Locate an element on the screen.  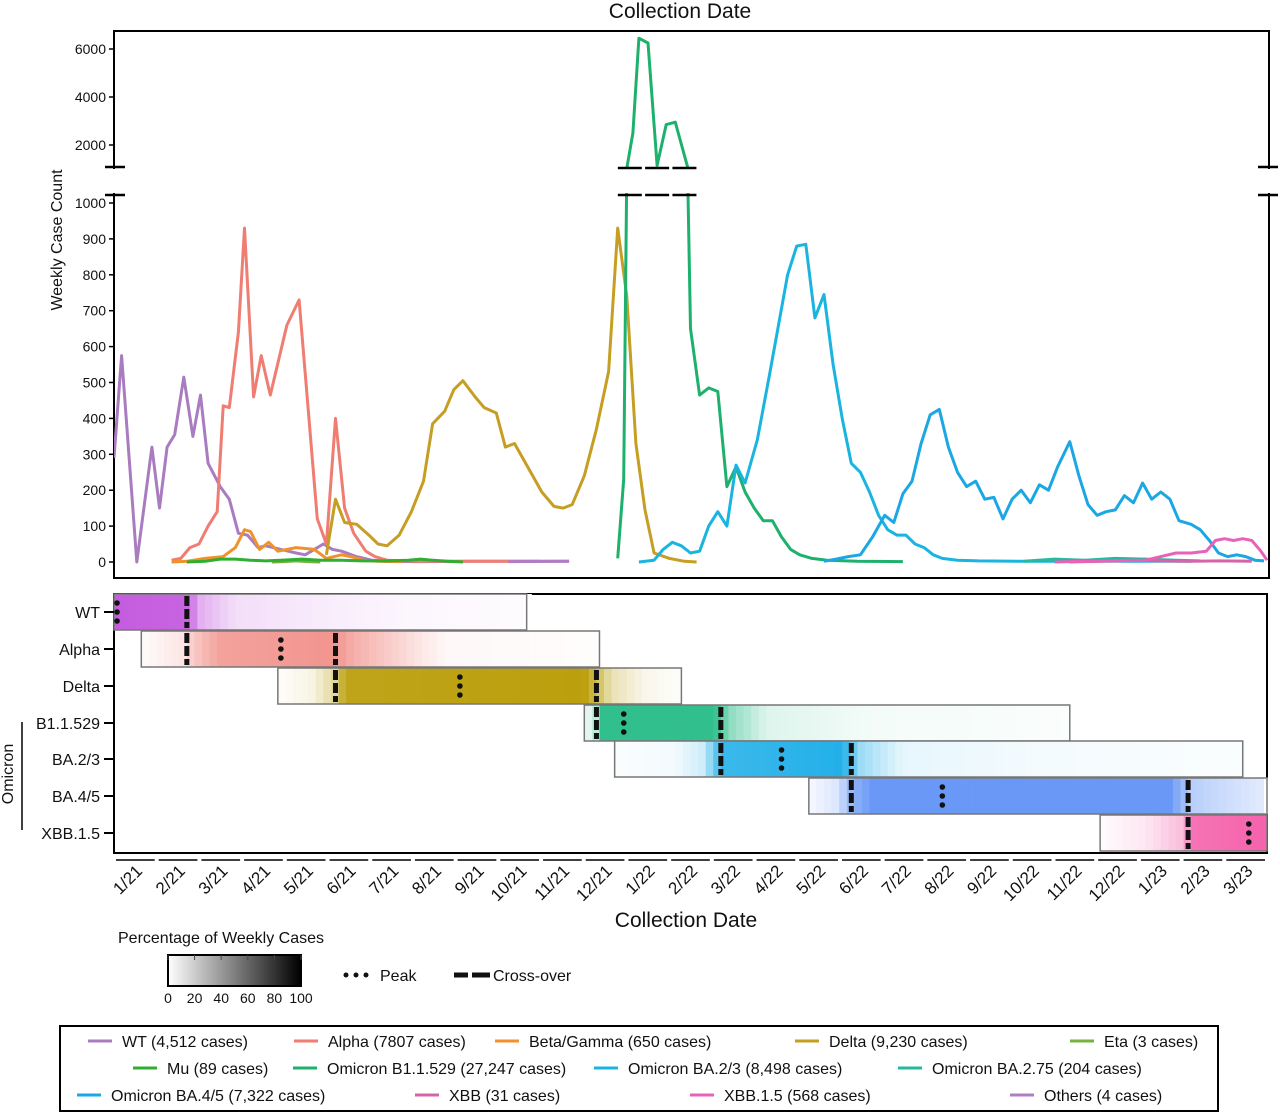
x-tick-label: 3/23 is located at coordinates (1238, 879).